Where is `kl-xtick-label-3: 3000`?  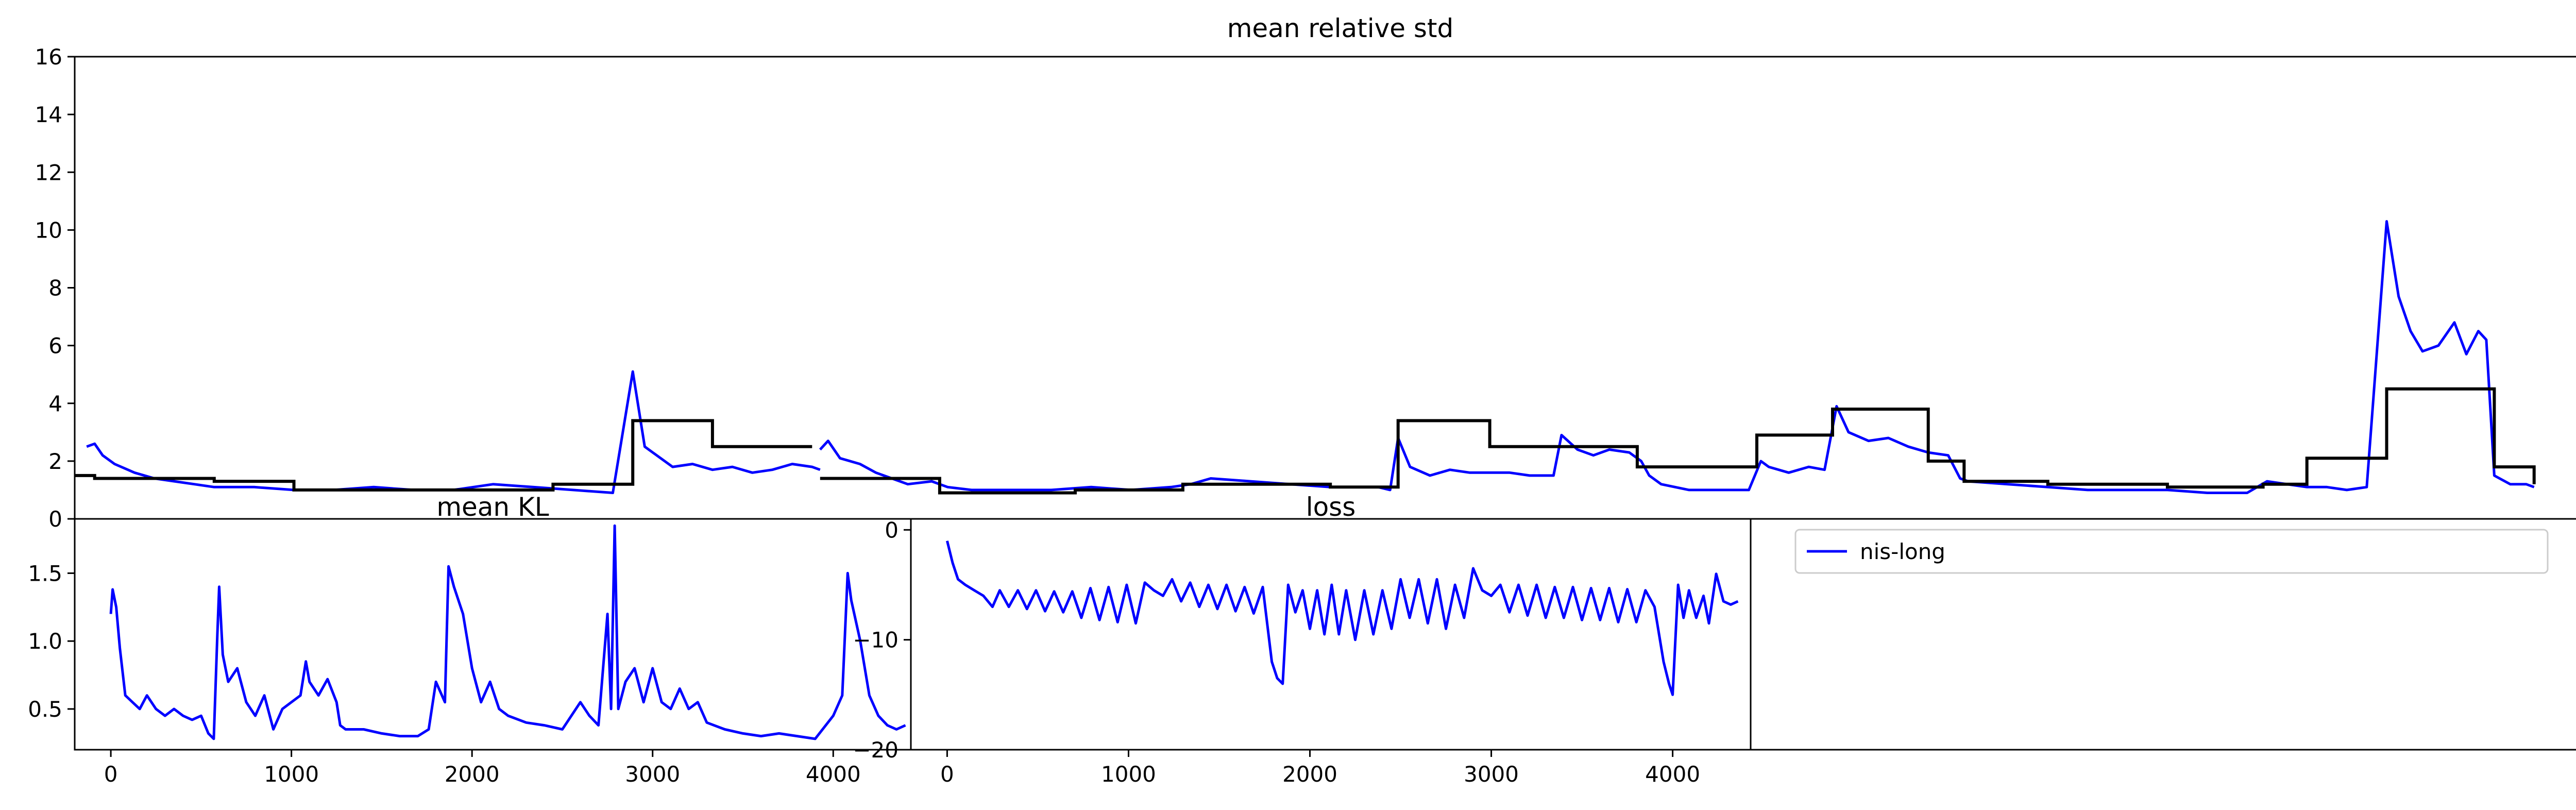 kl-xtick-label-3: 3000 is located at coordinates (652, 774).